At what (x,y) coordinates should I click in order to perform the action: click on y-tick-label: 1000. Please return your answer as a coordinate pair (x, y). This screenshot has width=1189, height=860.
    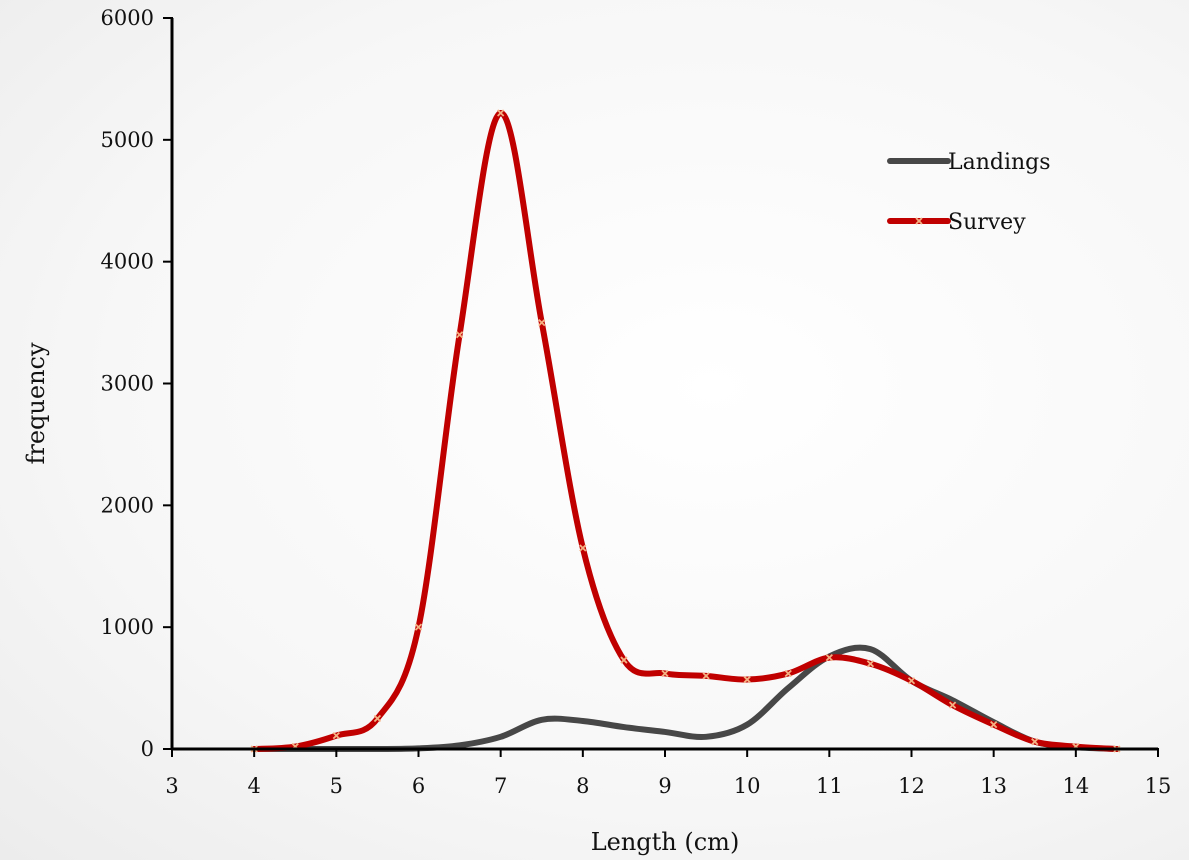
    Looking at the image, I should click on (127, 627).